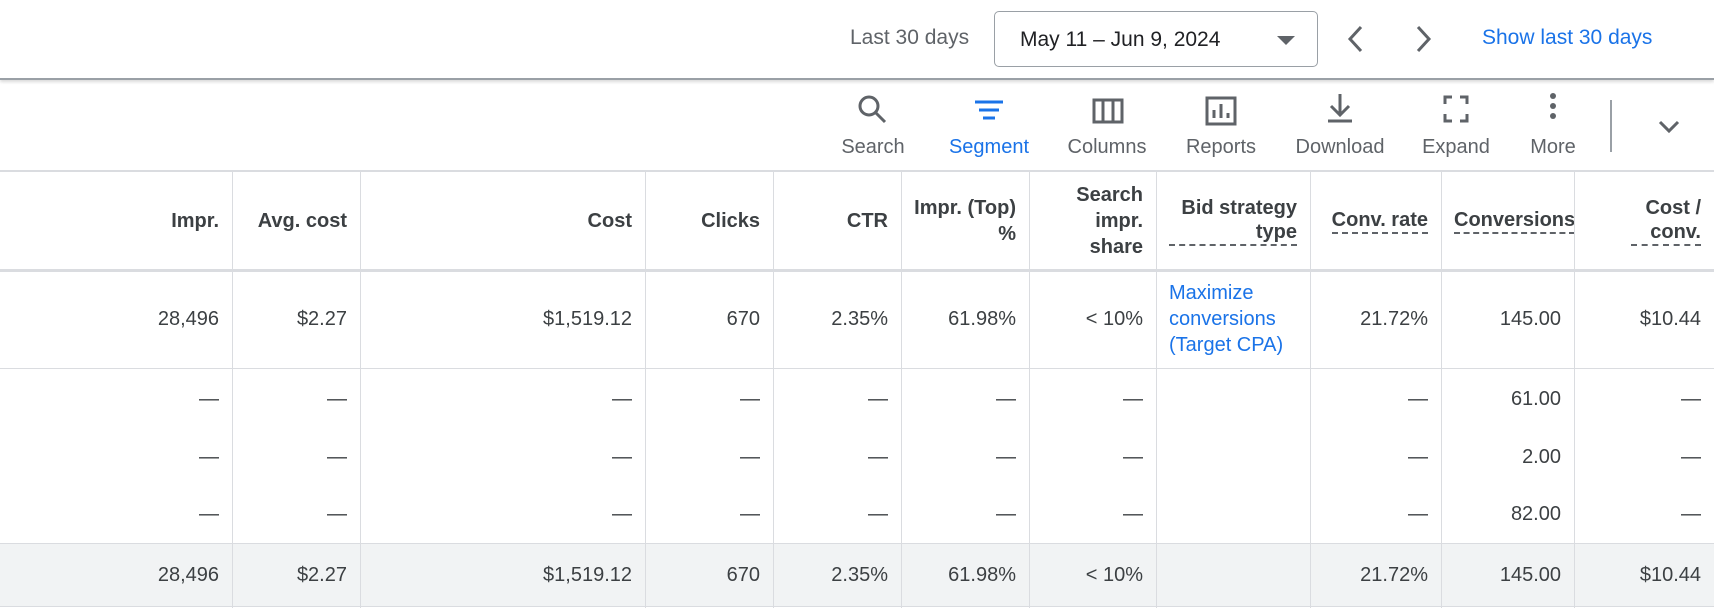  I want to click on row-border, so click(857, 368).